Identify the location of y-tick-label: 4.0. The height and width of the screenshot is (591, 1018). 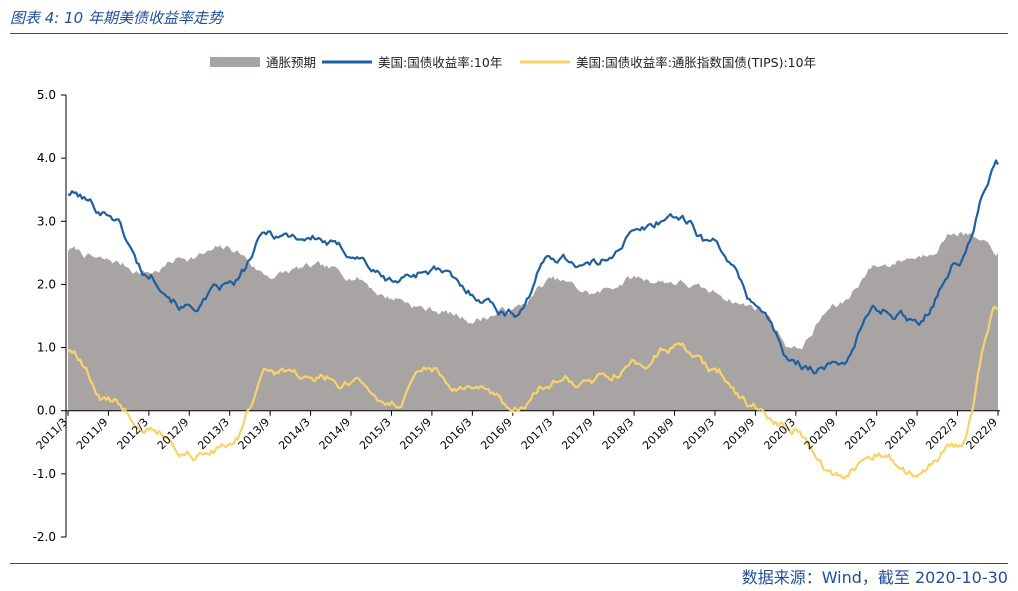
(46, 158).